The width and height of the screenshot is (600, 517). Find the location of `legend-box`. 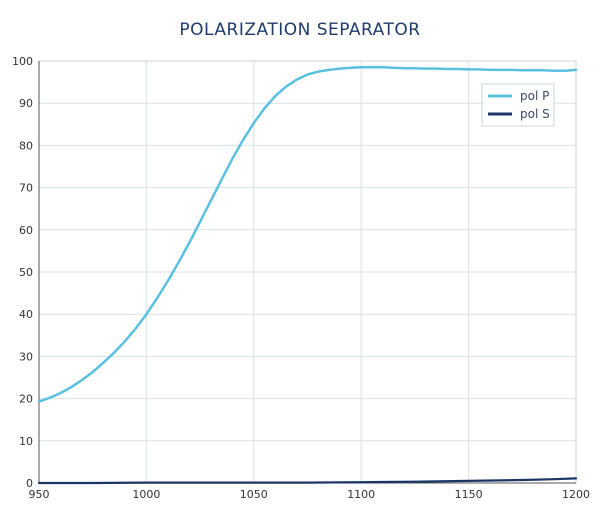

legend-box is located at coordinates (518, 105).